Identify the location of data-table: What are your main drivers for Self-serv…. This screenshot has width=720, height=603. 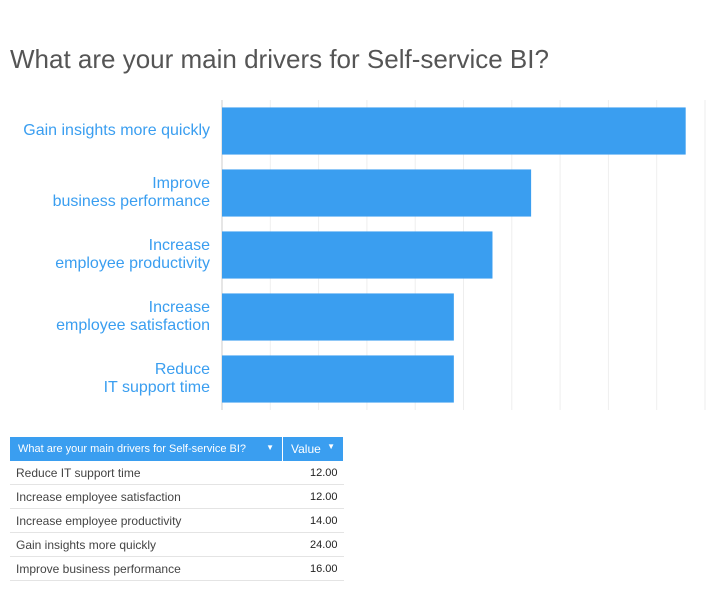
(177, 509).